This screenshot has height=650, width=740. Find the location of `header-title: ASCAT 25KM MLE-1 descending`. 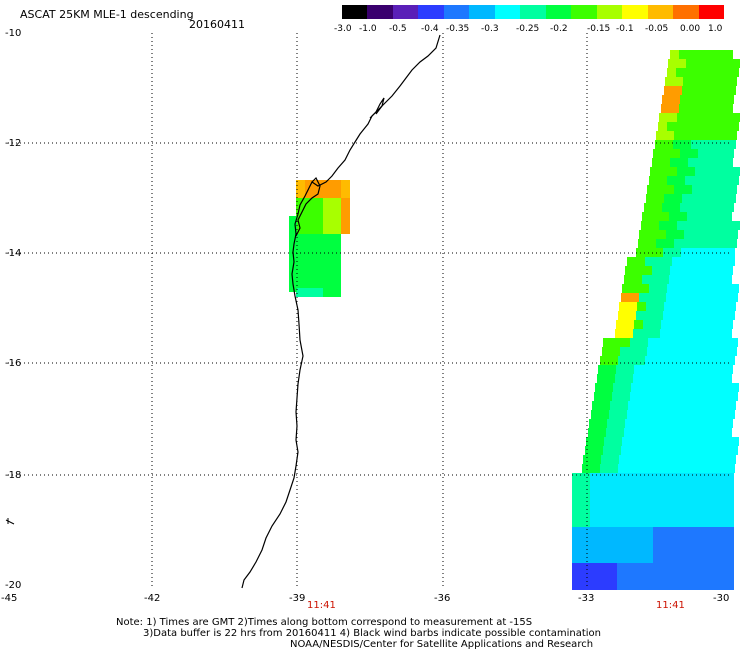

header-title: ASCAT 25KM MLE-1 descending is located at coordinates (107, 14).